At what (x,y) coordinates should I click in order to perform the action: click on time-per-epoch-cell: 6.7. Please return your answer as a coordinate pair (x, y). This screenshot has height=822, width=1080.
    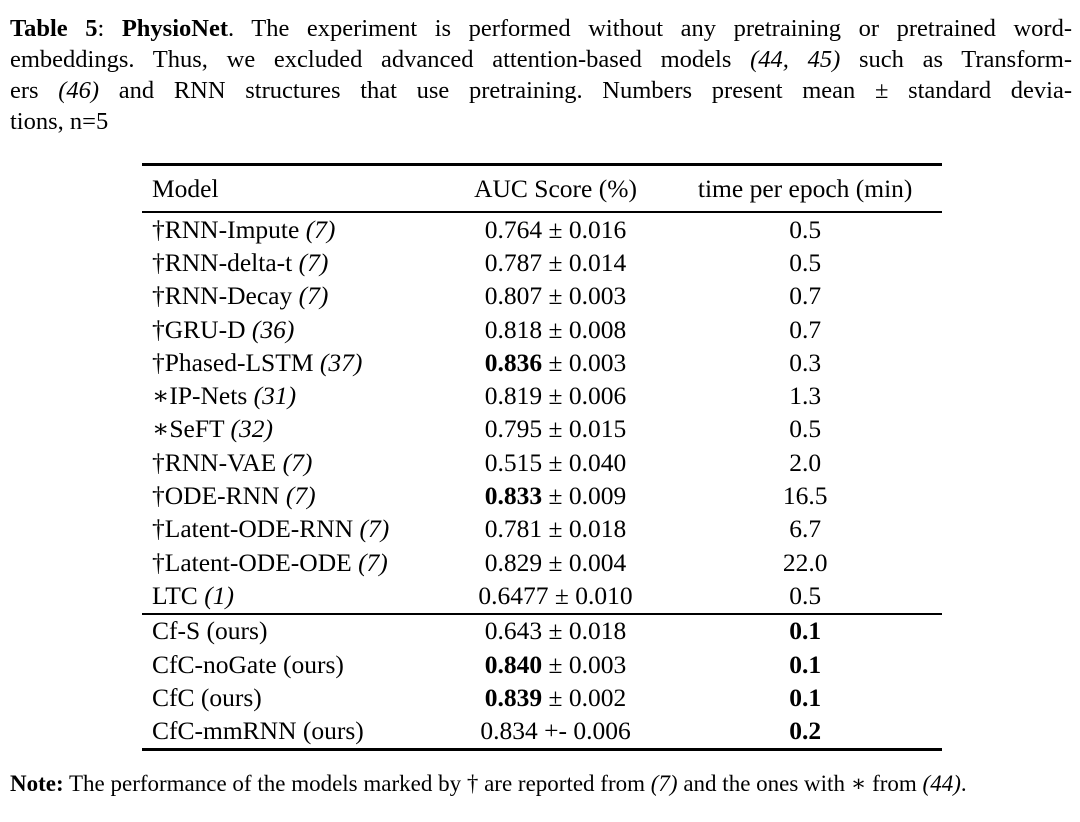
    Looking at the image, I should click on (805, 529).